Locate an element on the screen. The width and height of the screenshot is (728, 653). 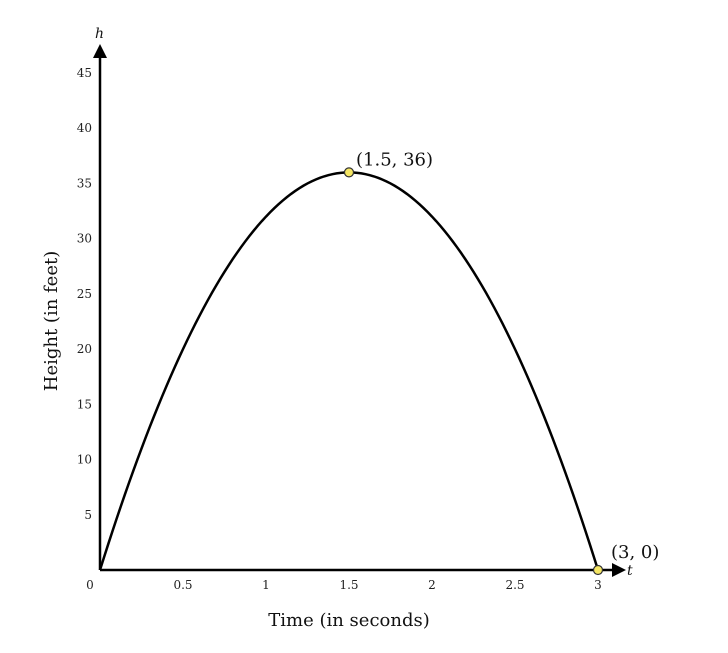
y-tick-label: 5 is located at coordinates (88, 515).